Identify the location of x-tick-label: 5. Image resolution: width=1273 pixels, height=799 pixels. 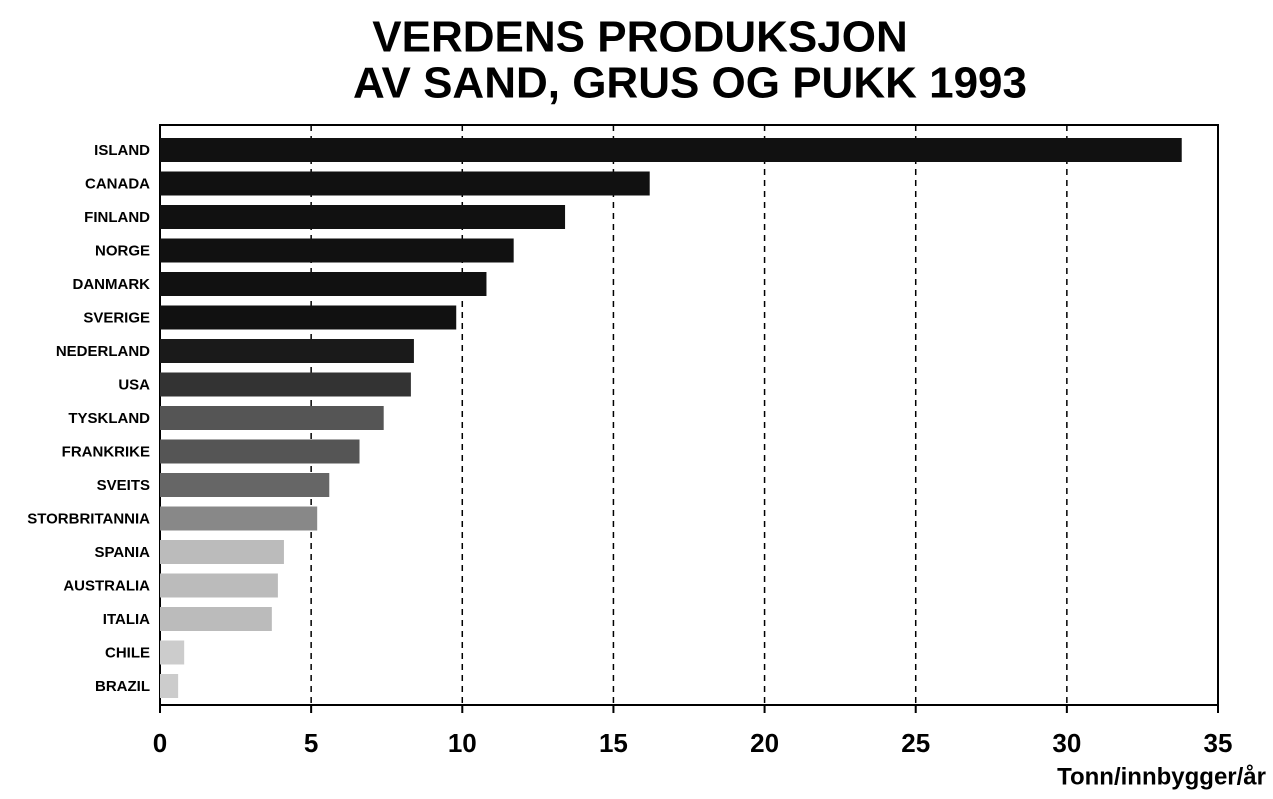
(311, 743).